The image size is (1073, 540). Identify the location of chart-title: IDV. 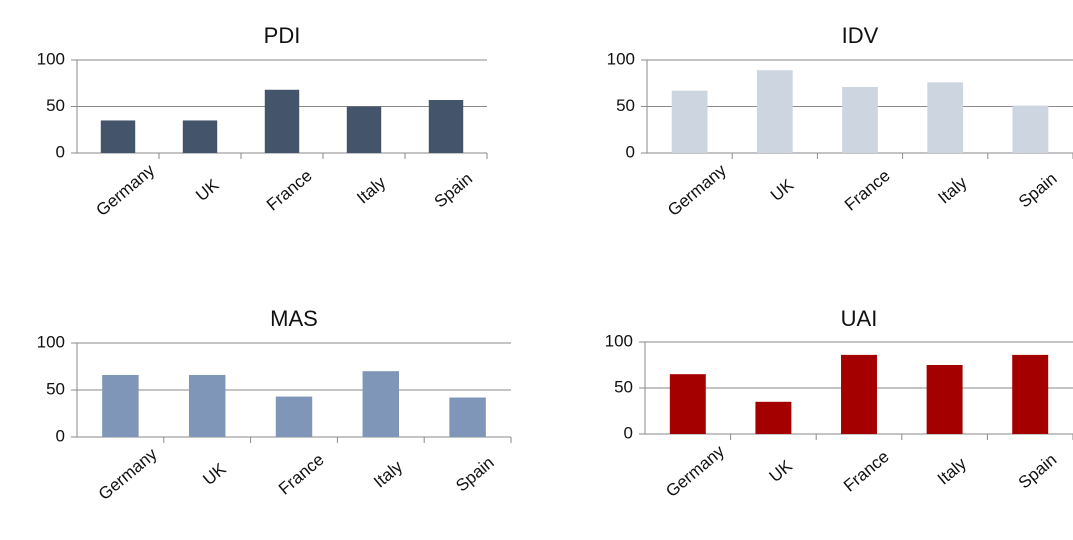
(860, 35).